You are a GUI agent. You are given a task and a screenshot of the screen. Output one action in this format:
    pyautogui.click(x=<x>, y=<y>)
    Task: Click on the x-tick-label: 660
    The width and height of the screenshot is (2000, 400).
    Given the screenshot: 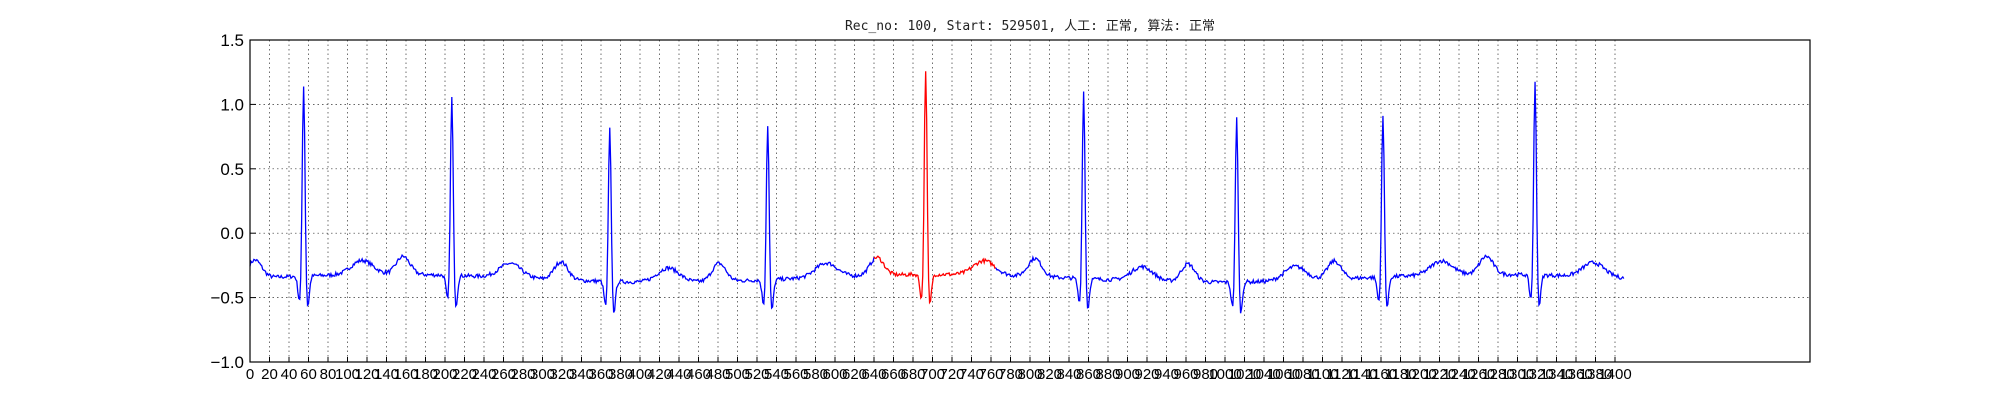 What is the action you would take?
    pyautogui.click(x=893, y=374)
    